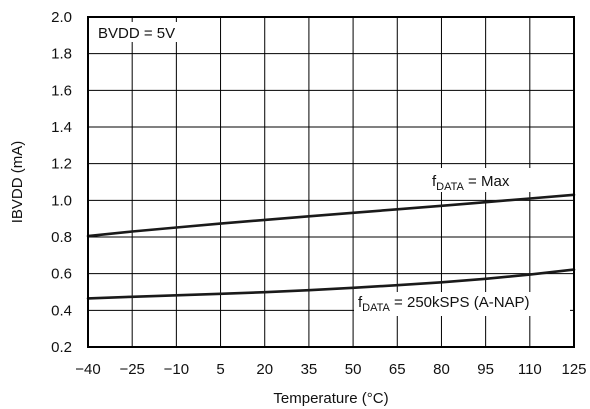 This screenshot has height=409, width=590. I want to click on y-tick-label: 0.2, so click(61, 347).